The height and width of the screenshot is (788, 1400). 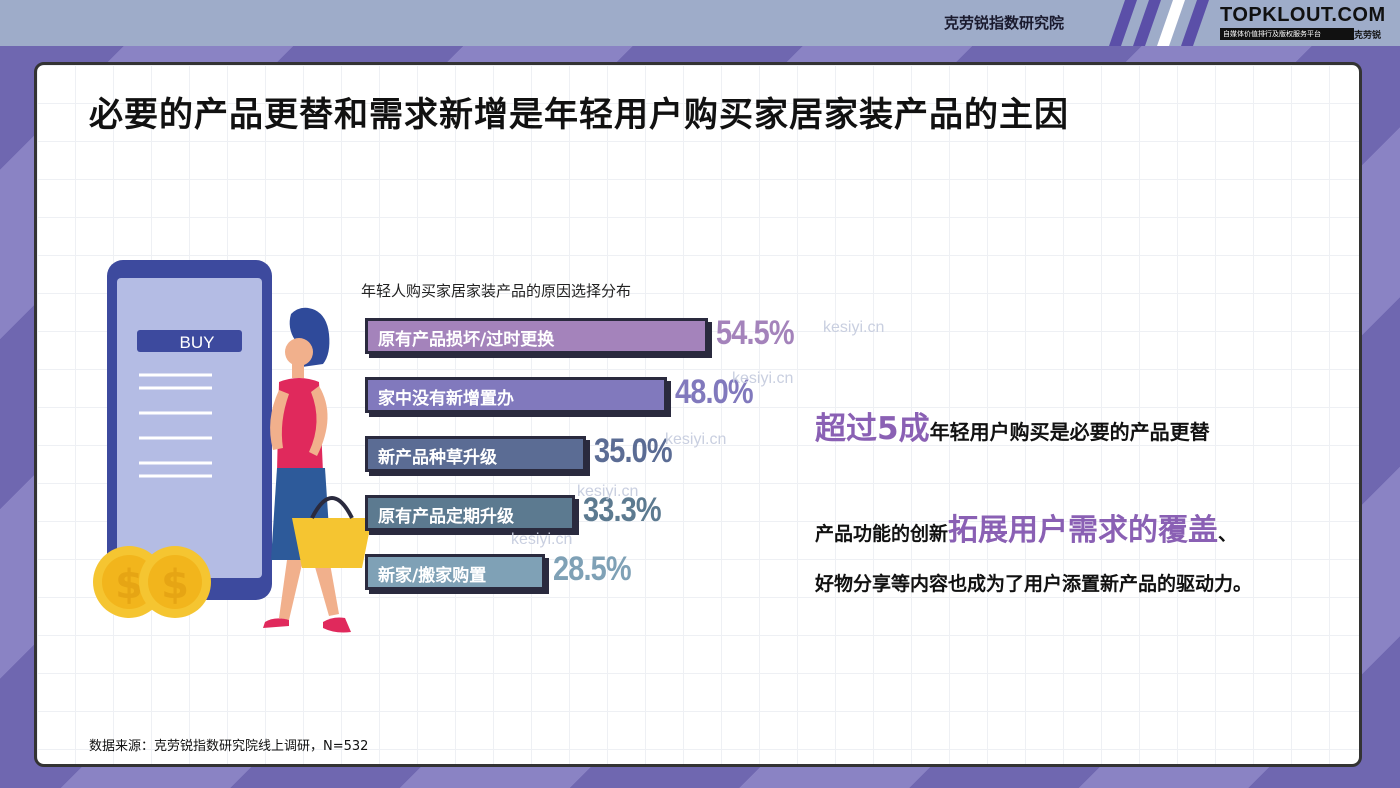 I want to click on chart-bar-label: 新家/搬家购置, so click(x=432, y=576).